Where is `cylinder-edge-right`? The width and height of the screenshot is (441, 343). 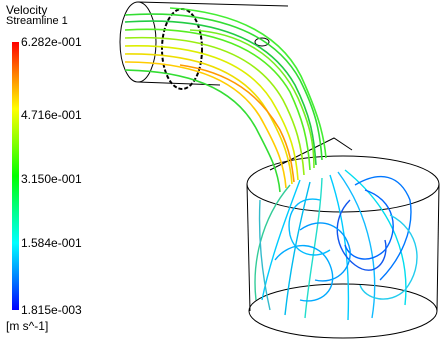
cylinder-edge-right is located at coordinates (438, 247).